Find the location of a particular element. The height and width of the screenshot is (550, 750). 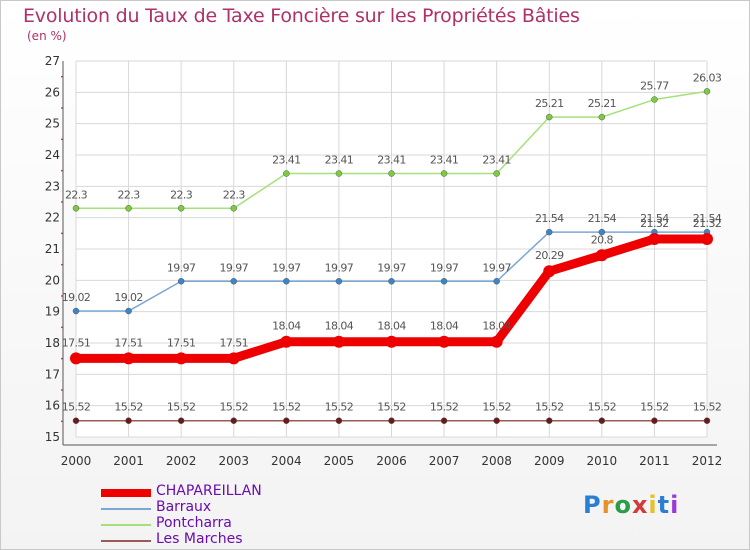

data-point-chapareillan-2000 is located at coordinates (76, 358).